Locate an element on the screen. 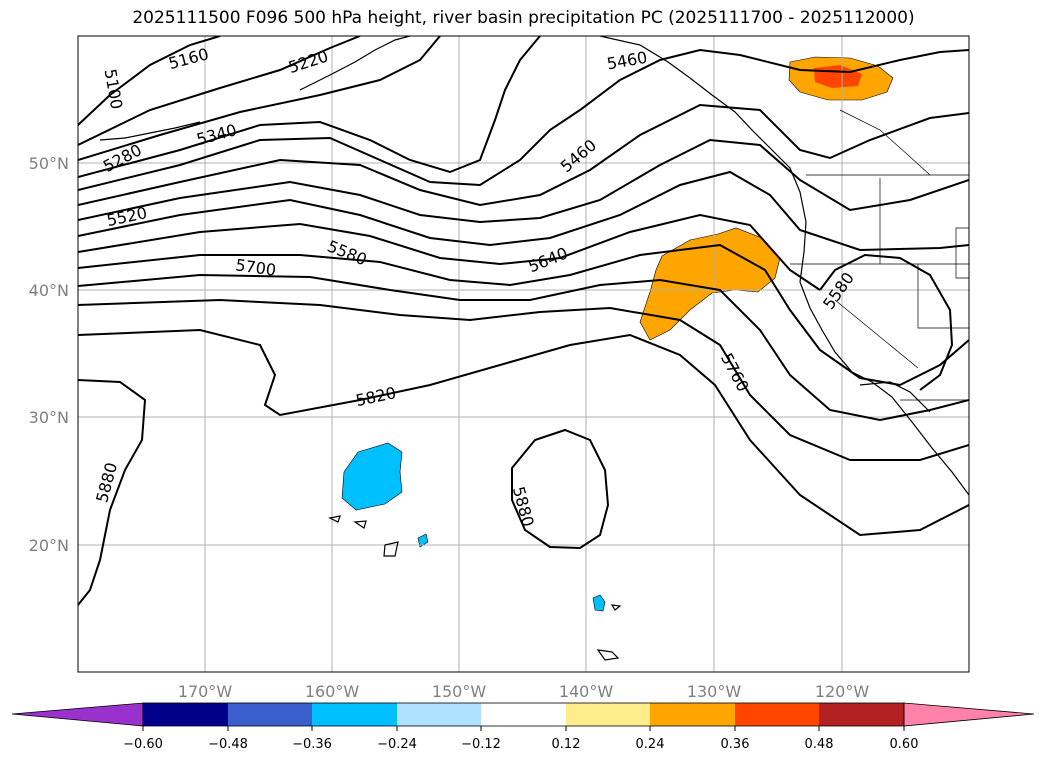  colorbar-tick-label: −0.60 is located at coordinates (143, 744).